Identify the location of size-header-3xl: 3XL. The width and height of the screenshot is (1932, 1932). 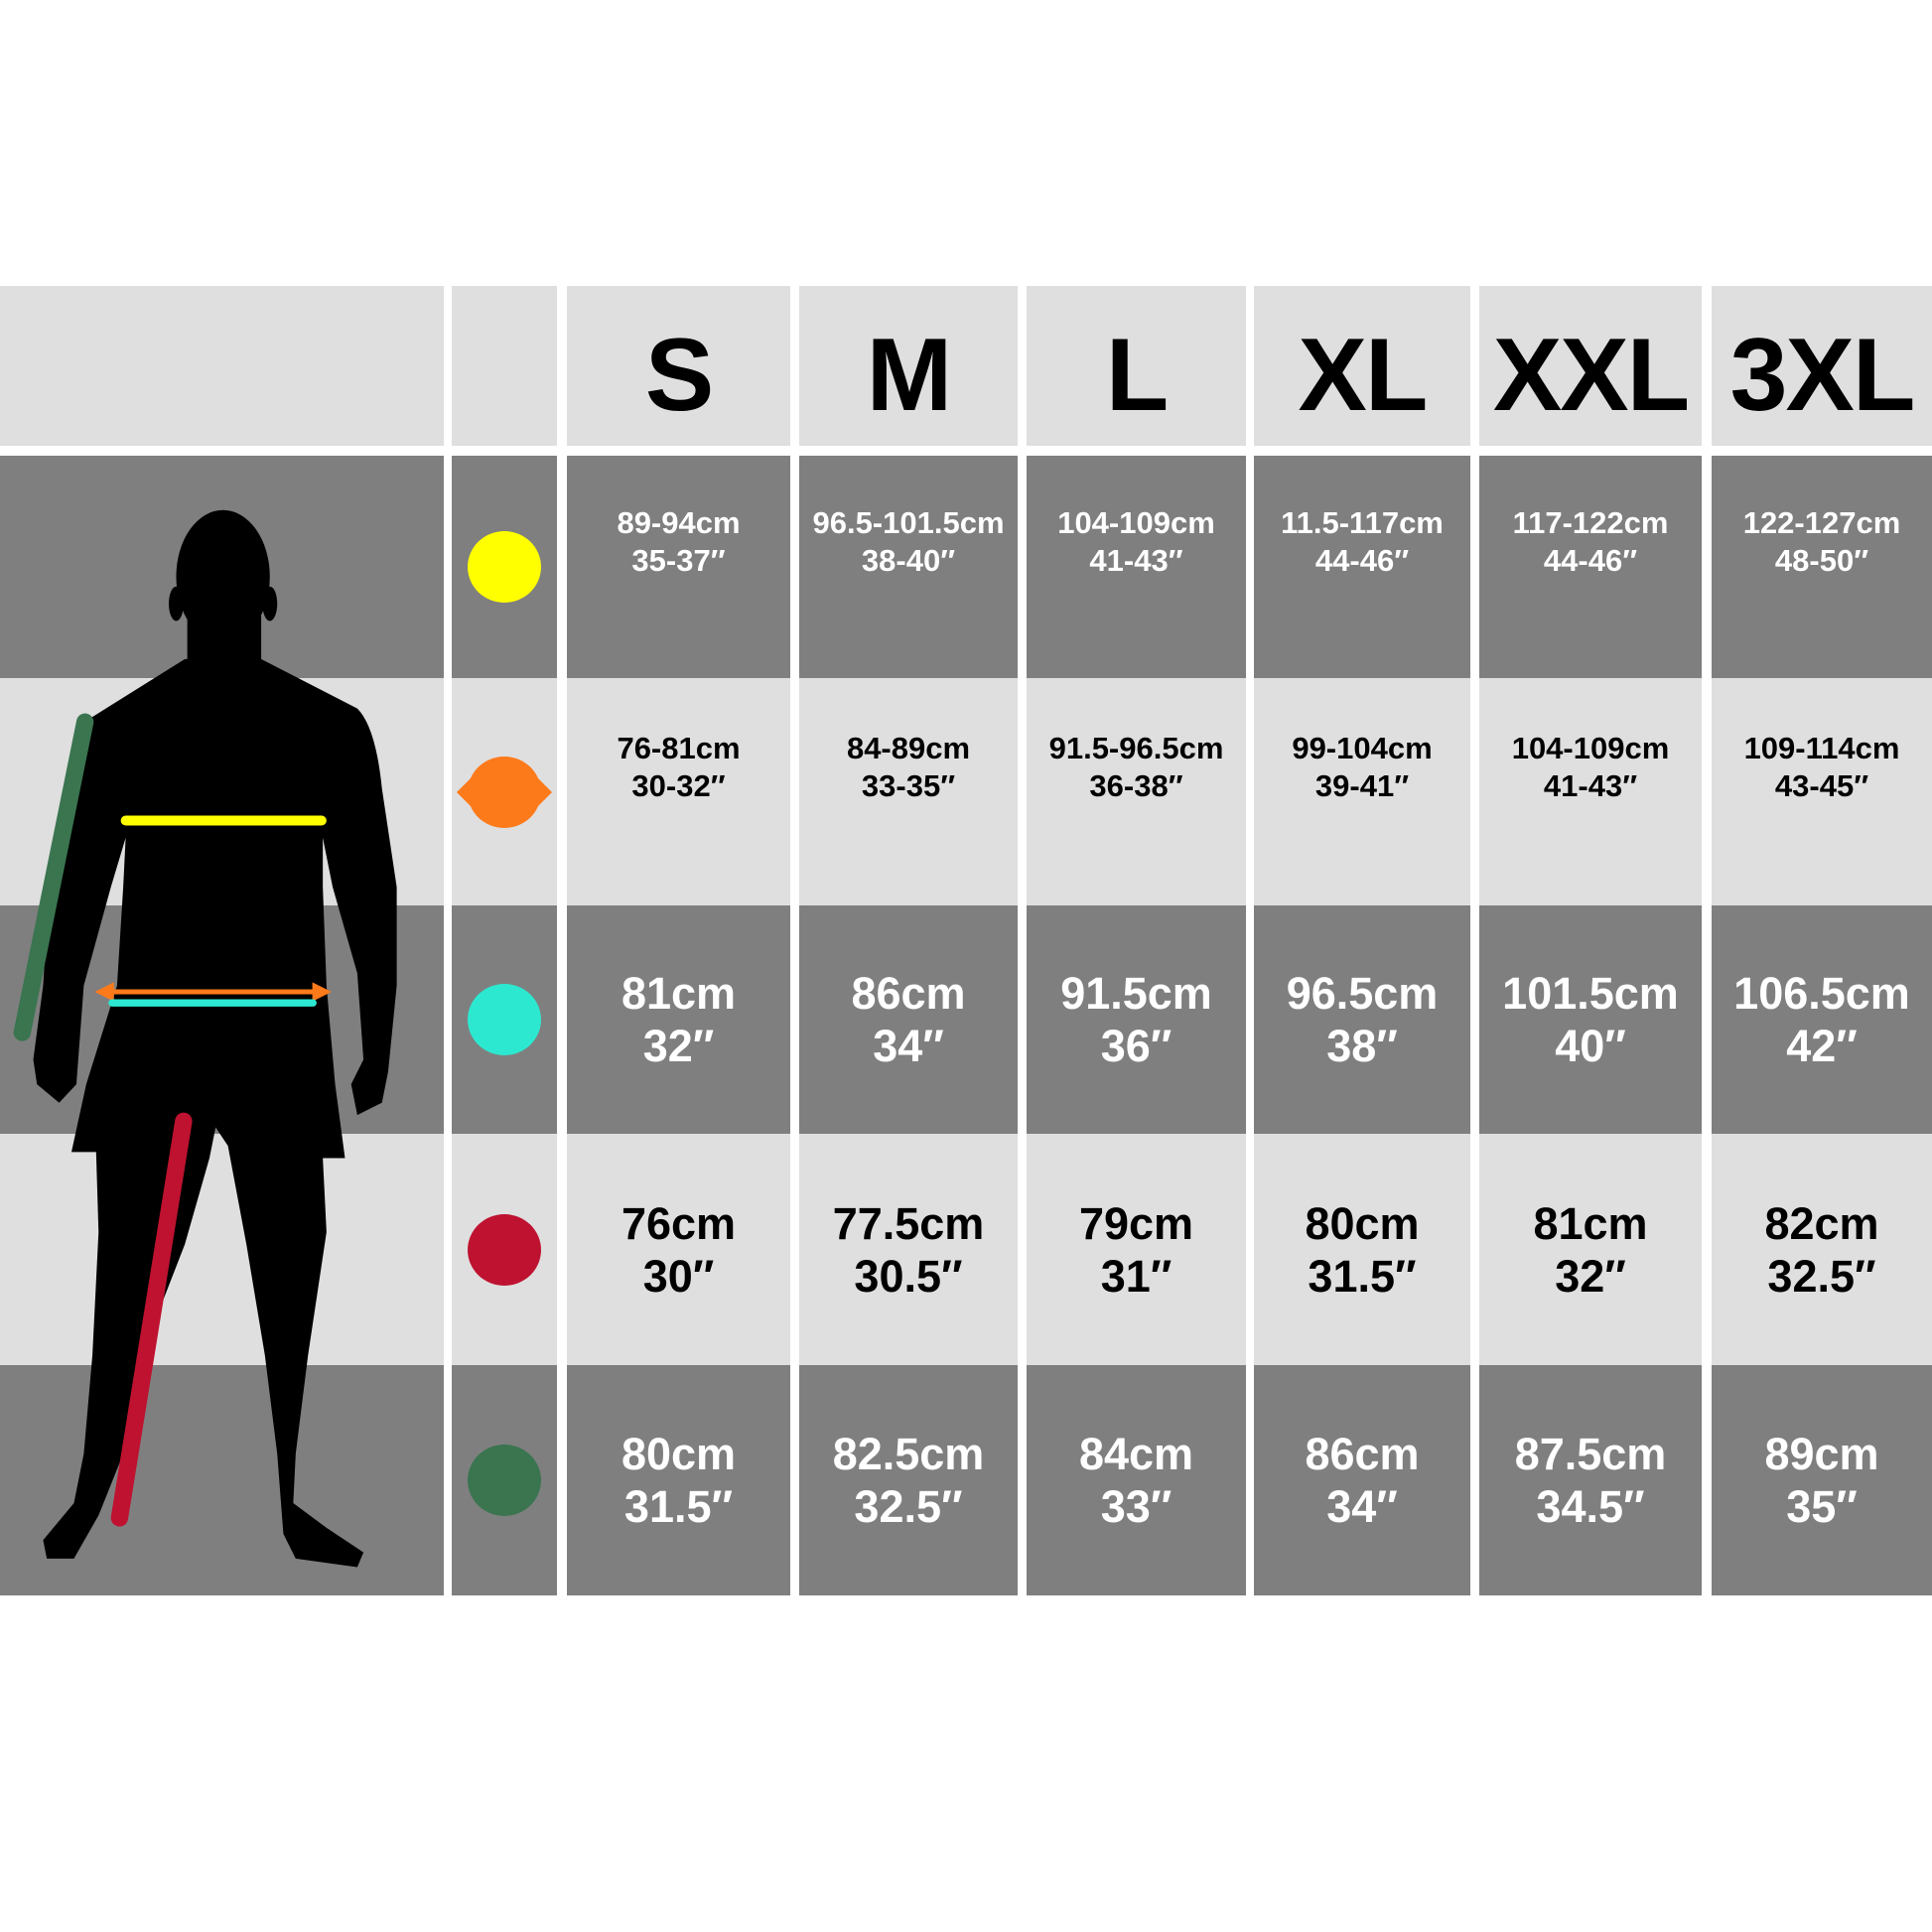
(1822, 366).